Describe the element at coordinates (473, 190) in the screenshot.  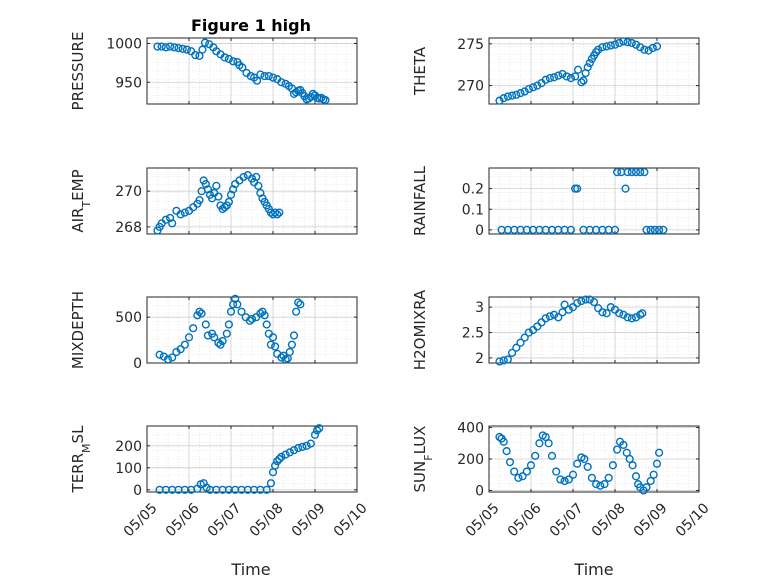
I see `y-tick-label: 0.2` at that location.